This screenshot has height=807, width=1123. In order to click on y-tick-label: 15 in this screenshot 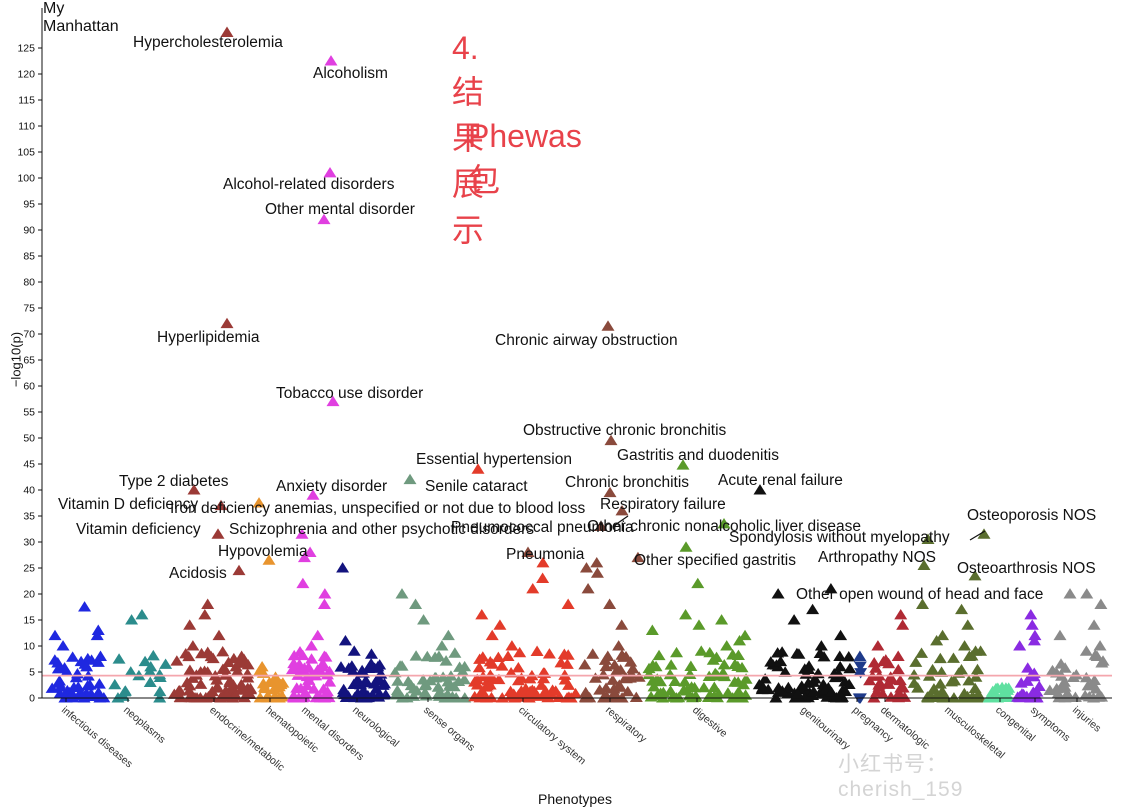, I will do `click(29, 621)`.